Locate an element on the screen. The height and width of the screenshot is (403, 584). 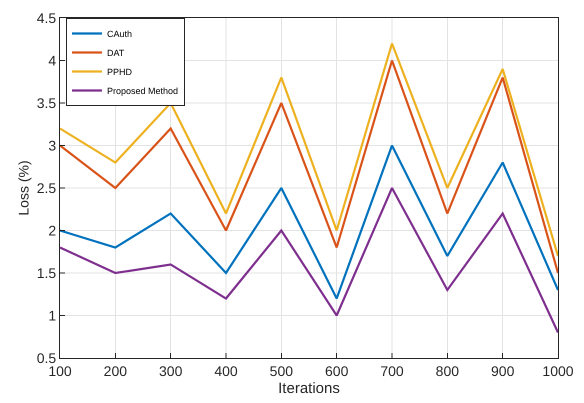
x-tick-label: 400 is located at coordinates (226, 370).